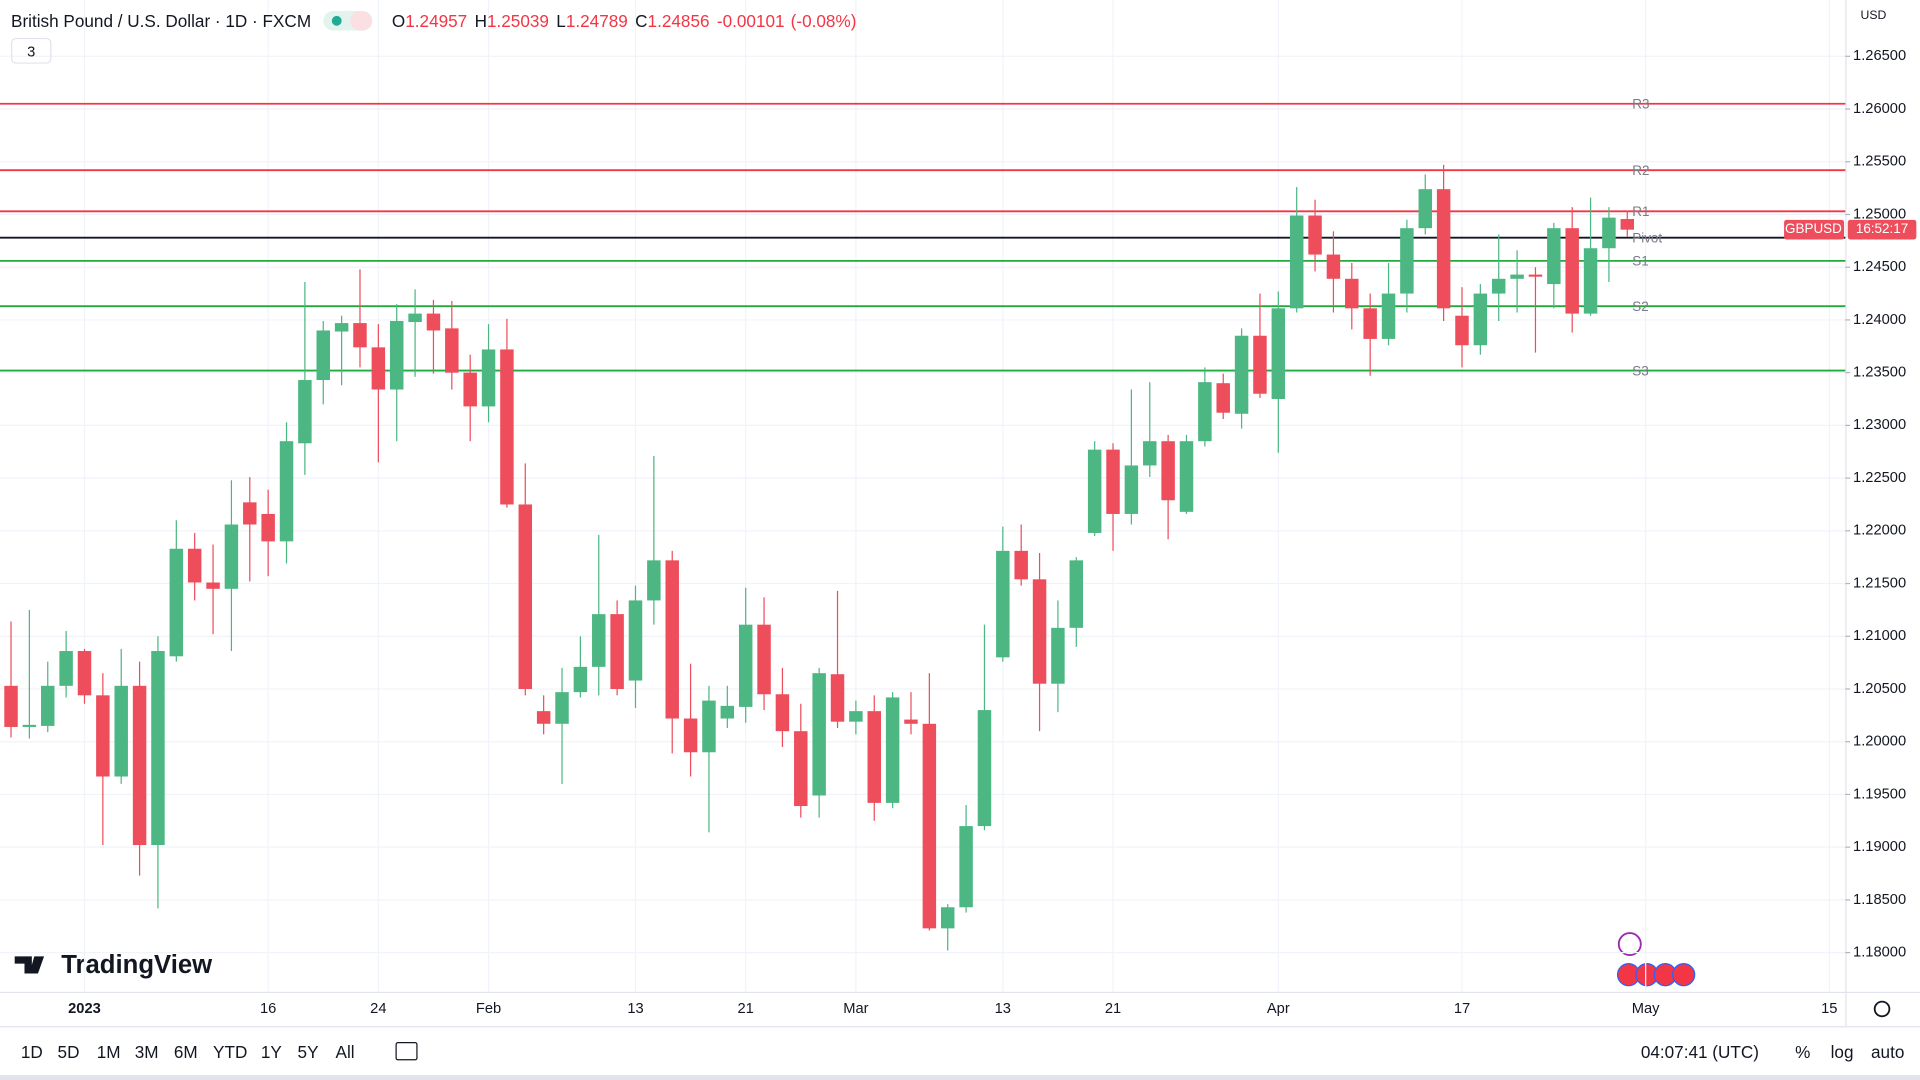 The height and width of the screenshot is (1080, 1920). I want to click on range-button: 6M, so click(185, 1052).